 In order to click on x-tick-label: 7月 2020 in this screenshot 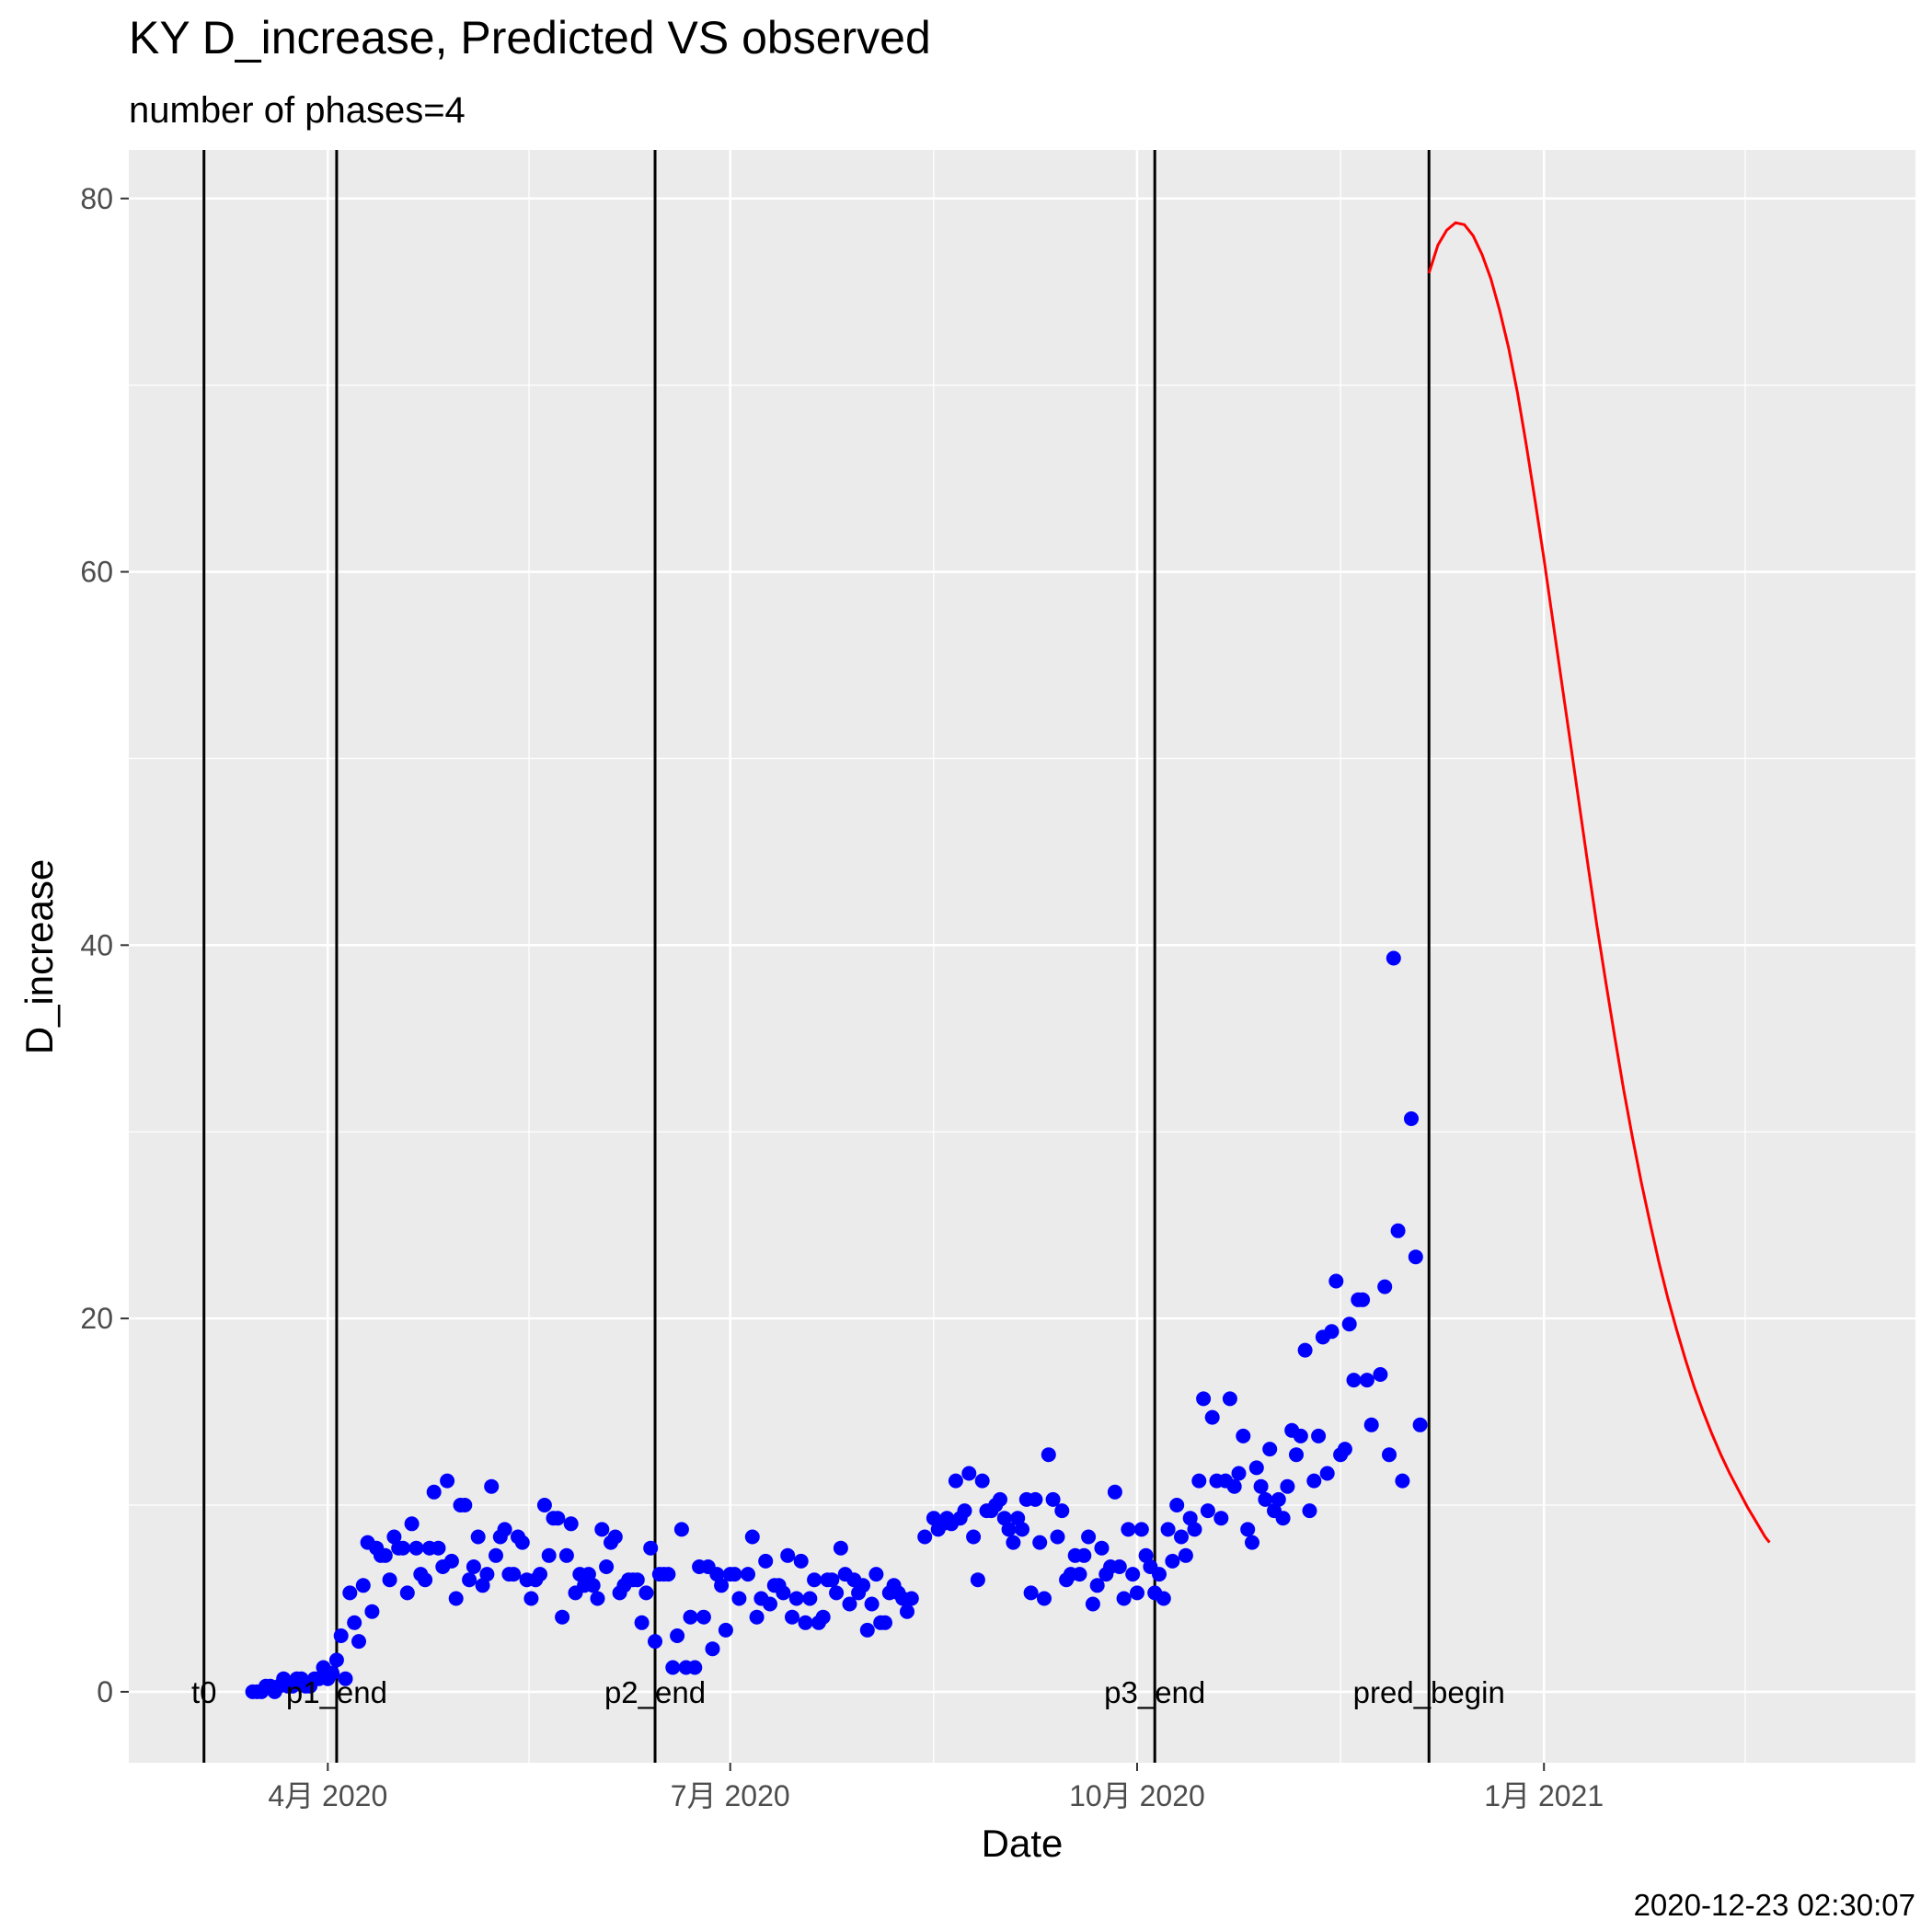, I will do `click(730, 1795)`.